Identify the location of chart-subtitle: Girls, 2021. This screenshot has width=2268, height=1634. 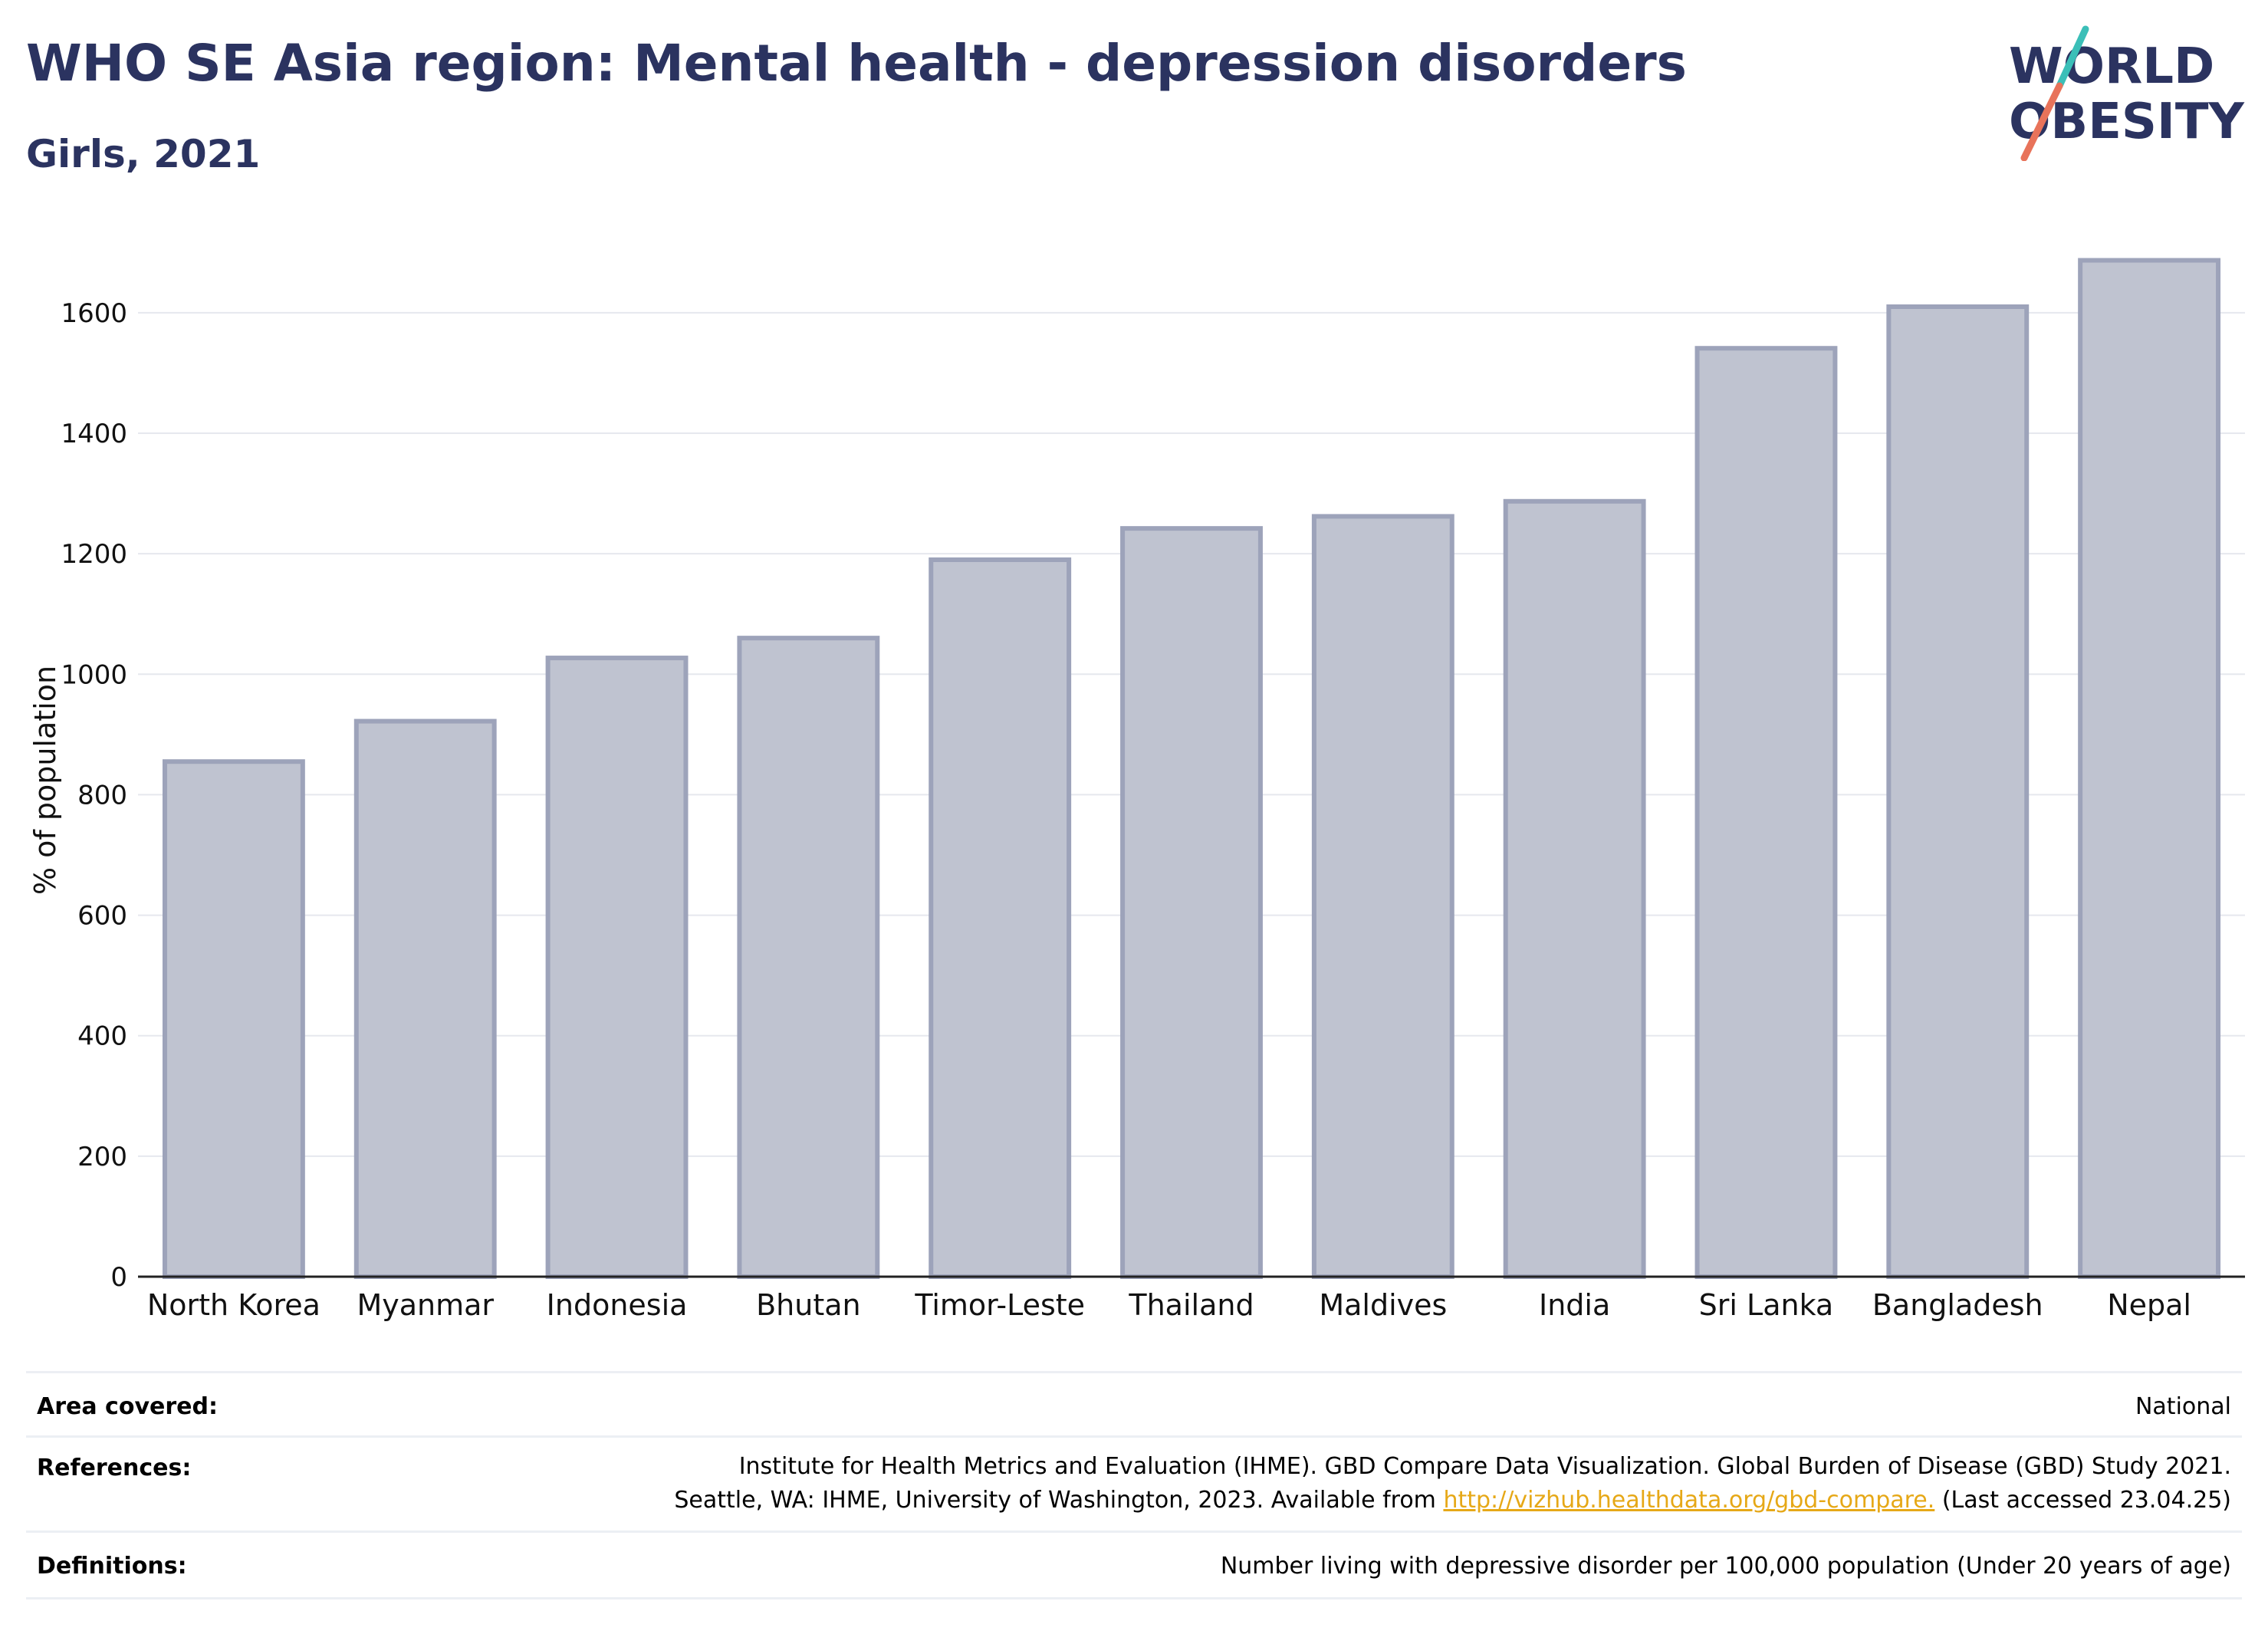
(143, 154).